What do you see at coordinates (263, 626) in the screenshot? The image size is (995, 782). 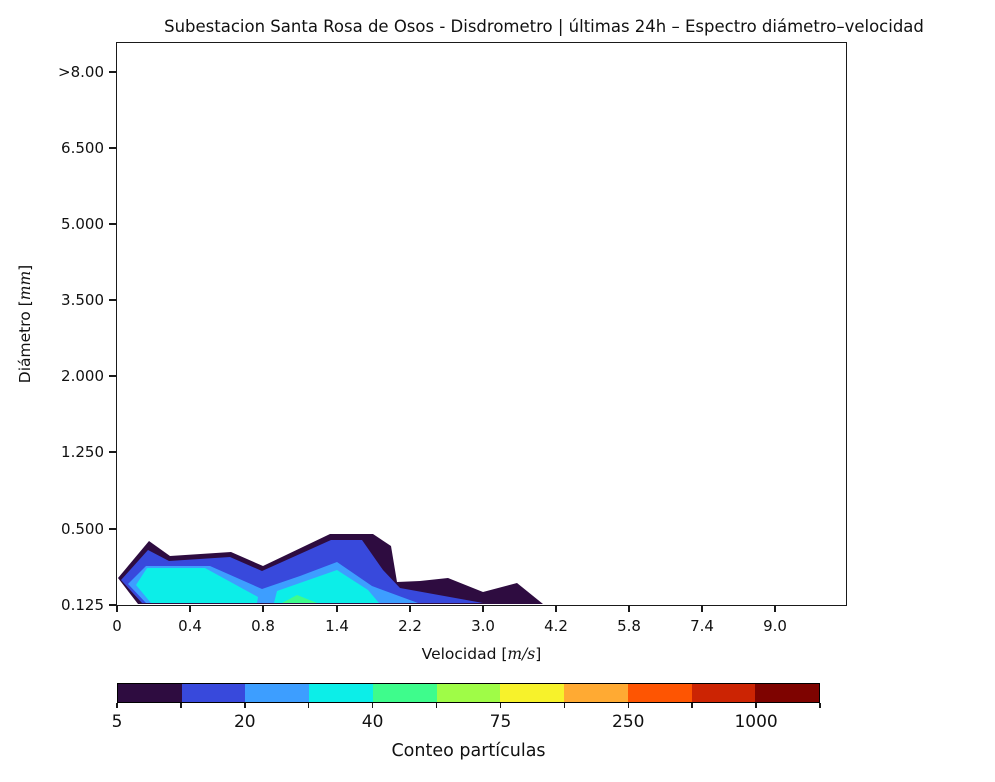 I see `x-axis-tick-label: 0.8` at bounding box center [263, 626].